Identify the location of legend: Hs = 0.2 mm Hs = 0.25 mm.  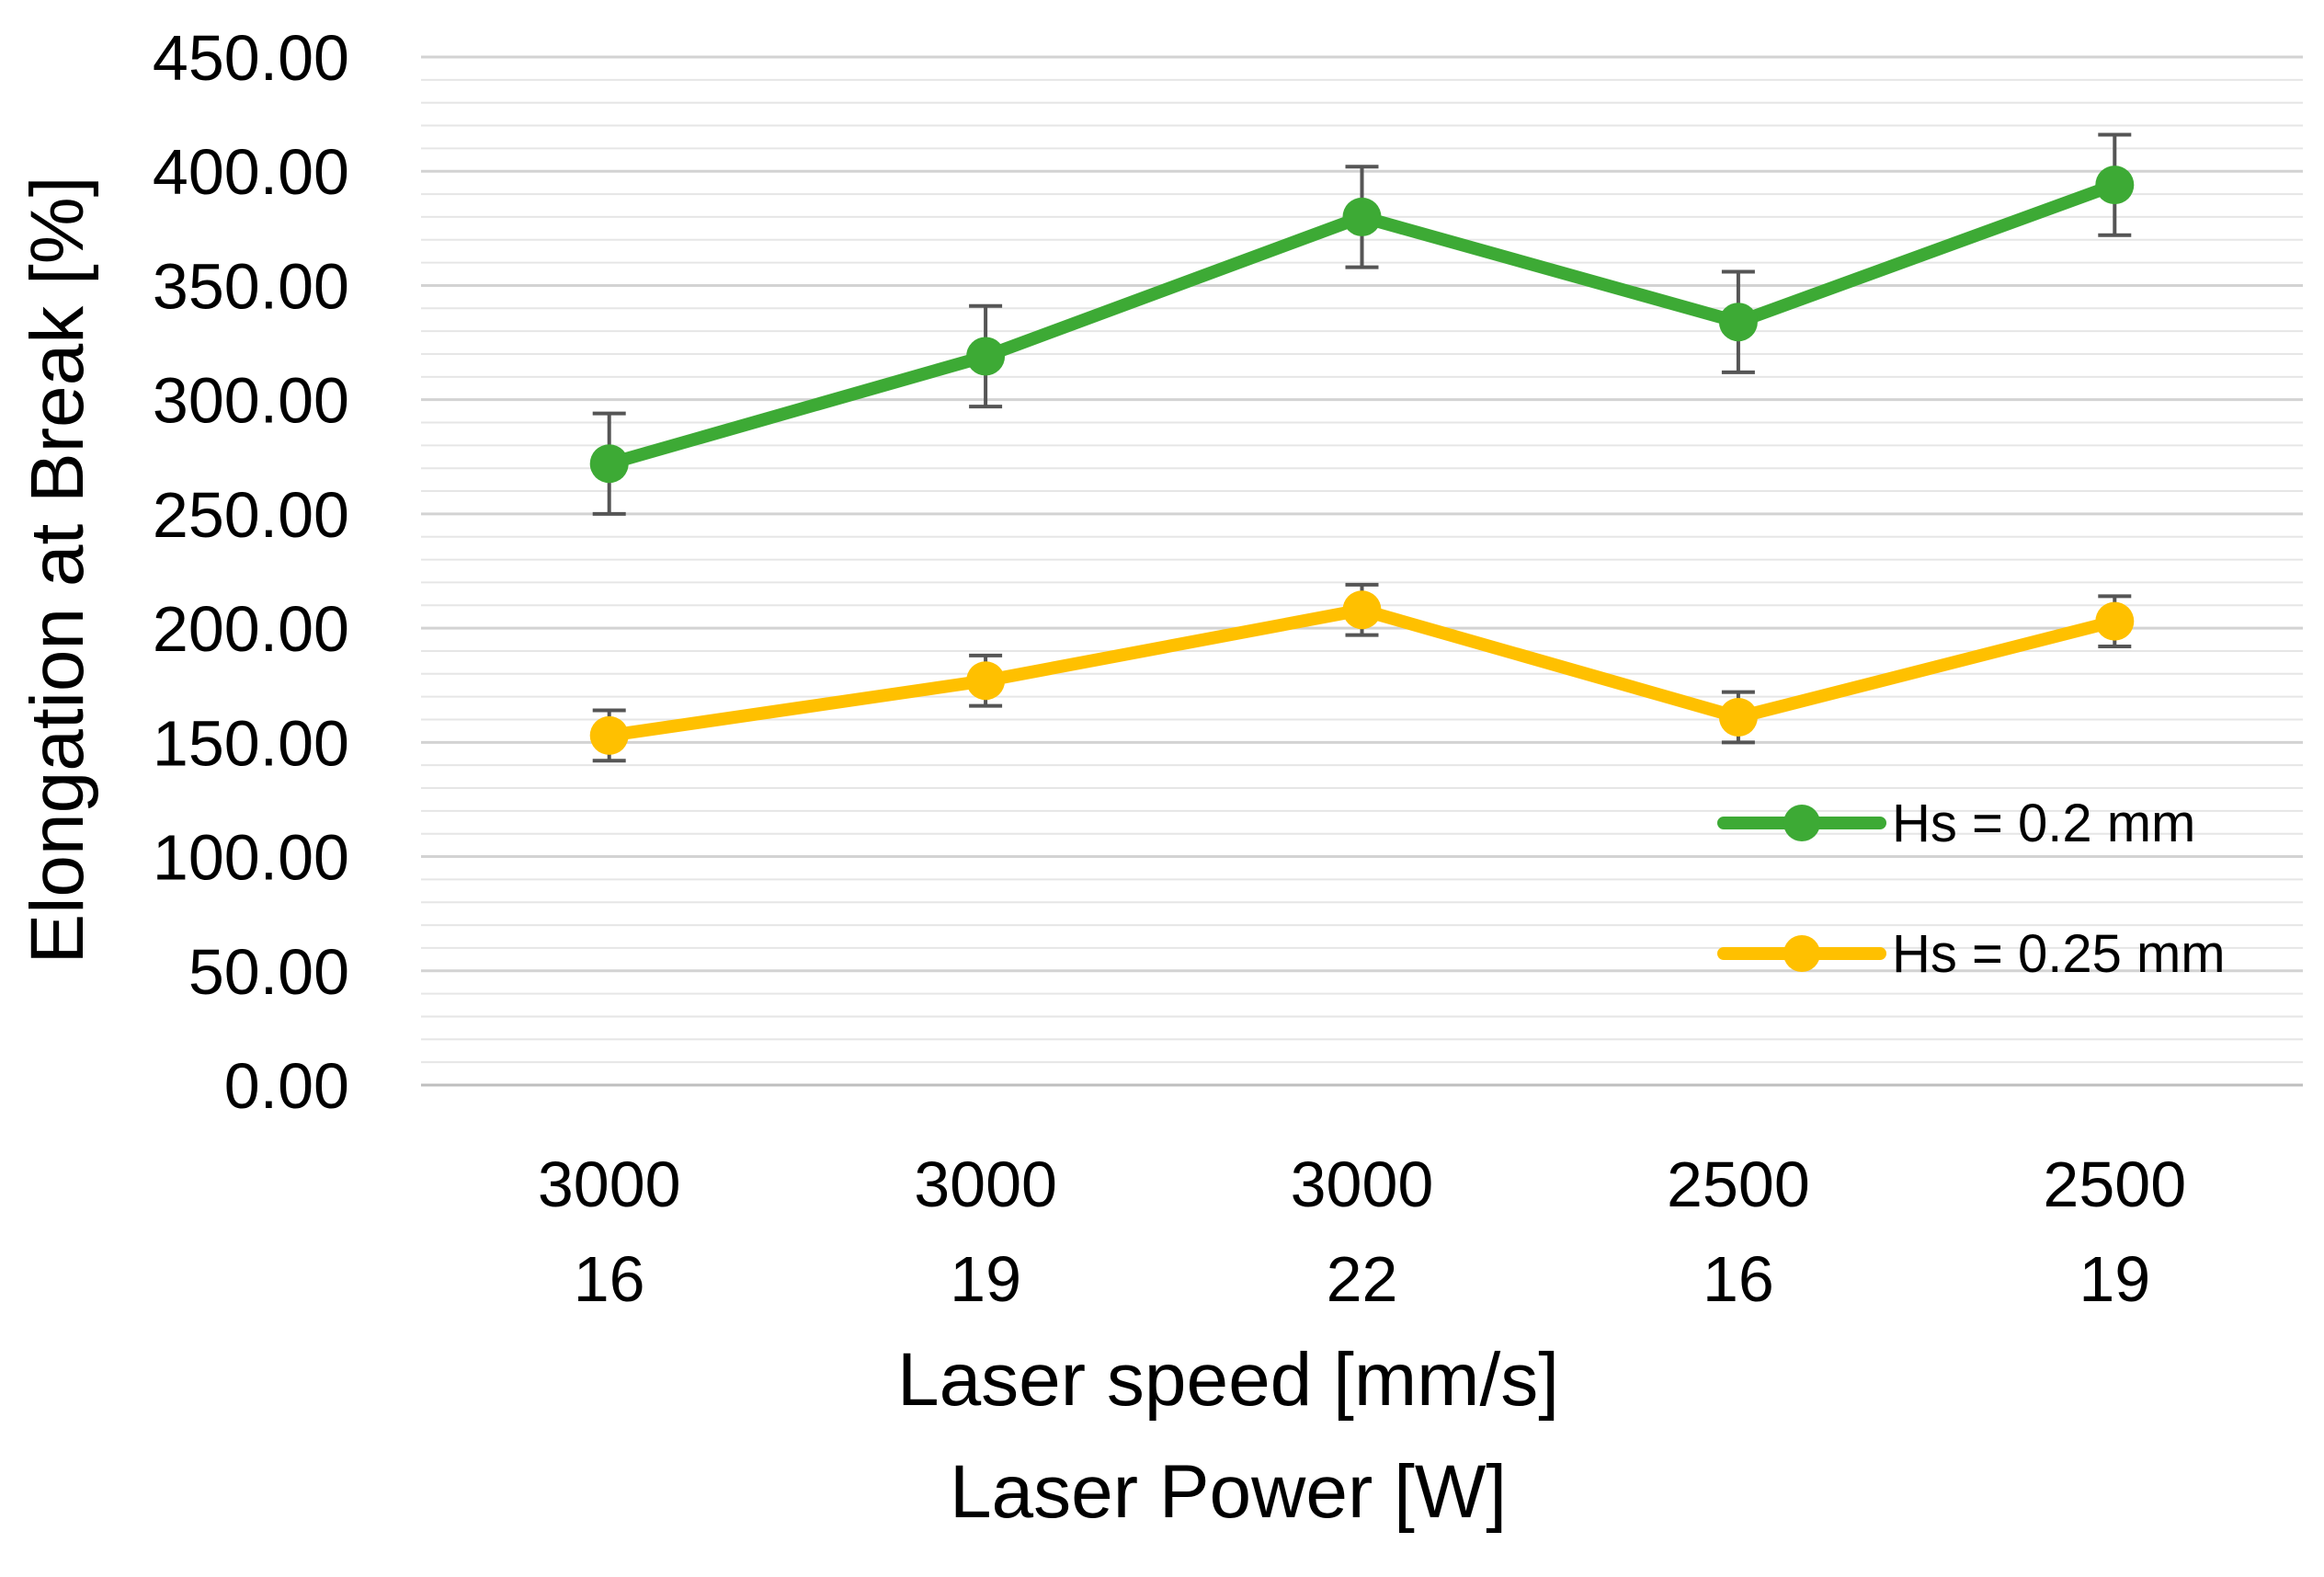
(1971, 889).